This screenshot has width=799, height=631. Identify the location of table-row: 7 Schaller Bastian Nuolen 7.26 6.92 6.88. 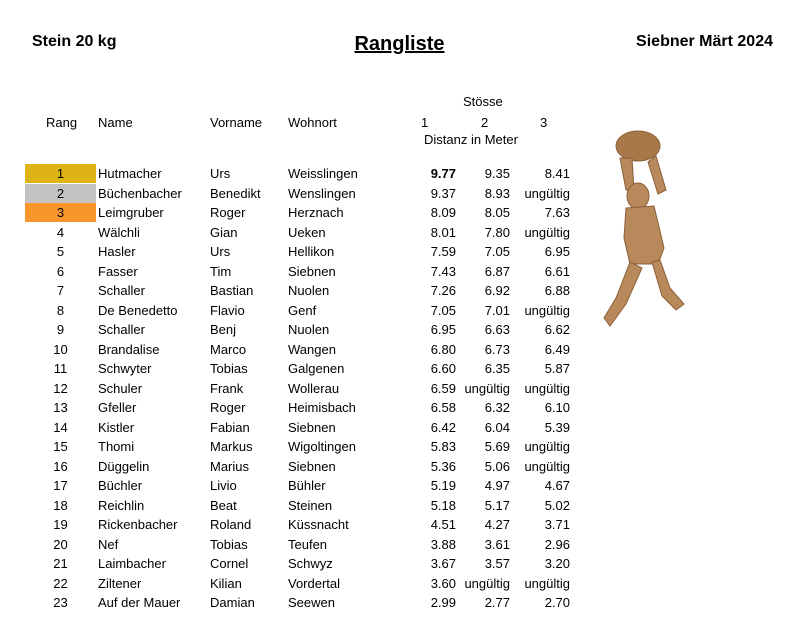
(300, 290).